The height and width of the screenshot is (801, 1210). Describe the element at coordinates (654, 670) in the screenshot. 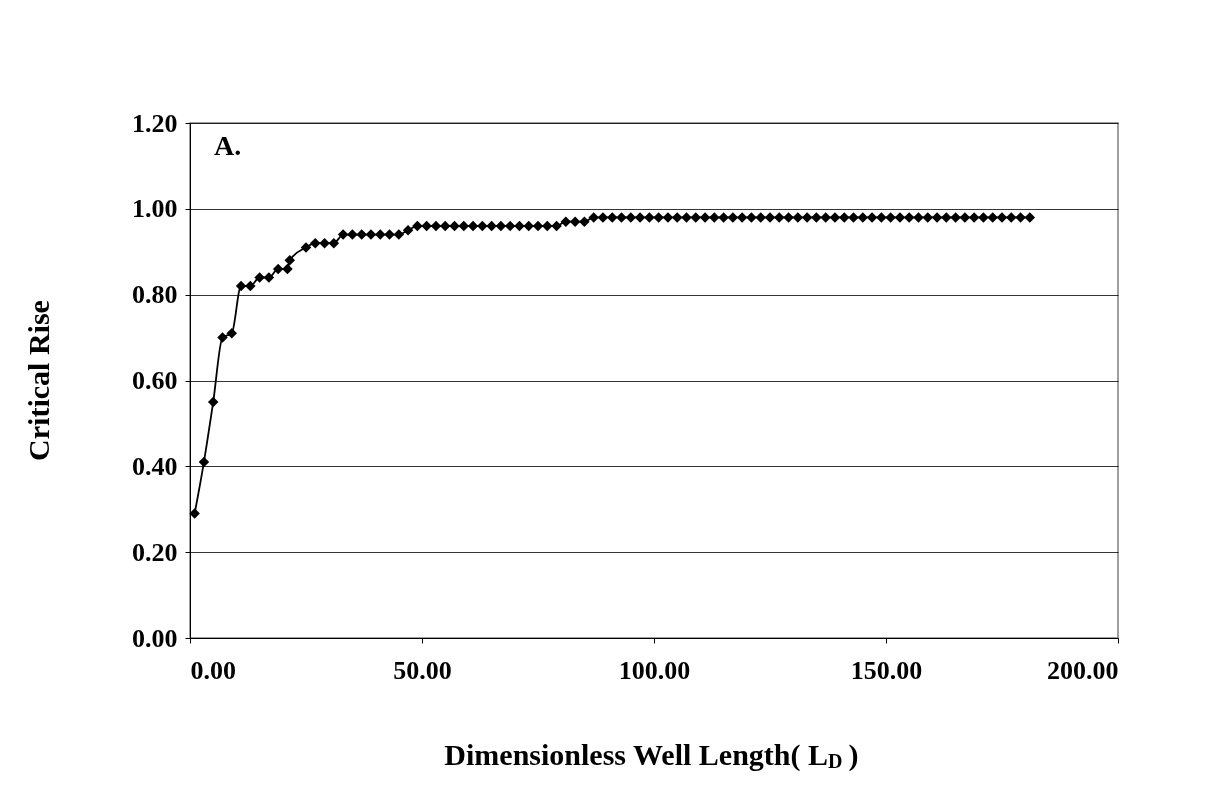

I see `x-tick-label: 100.00` at that location.